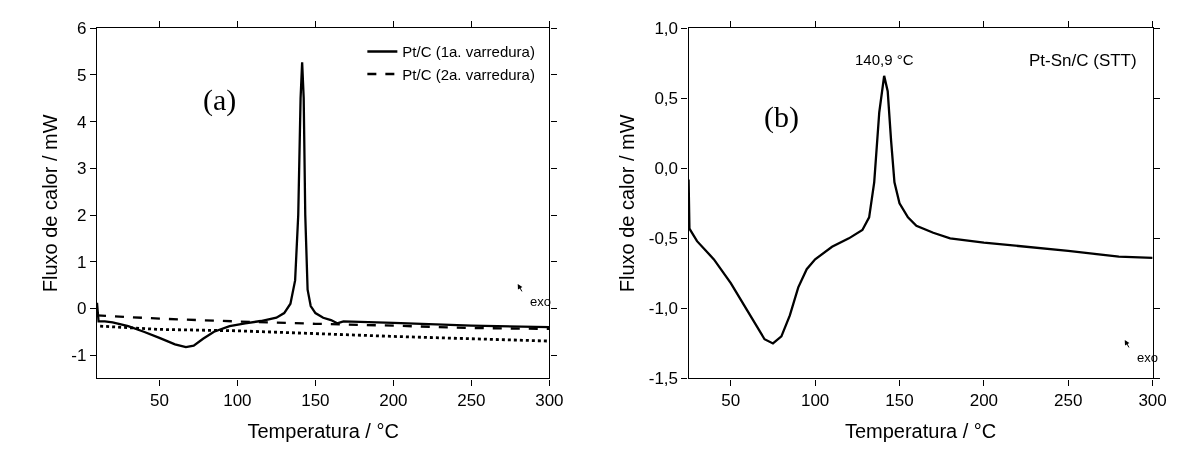 The height and width of the screenshot is (452, 1194). What do you see at coordinates (81, 169) in the screenshot?
I see `y-tick-label: 3` at bounding box center [81, 169].